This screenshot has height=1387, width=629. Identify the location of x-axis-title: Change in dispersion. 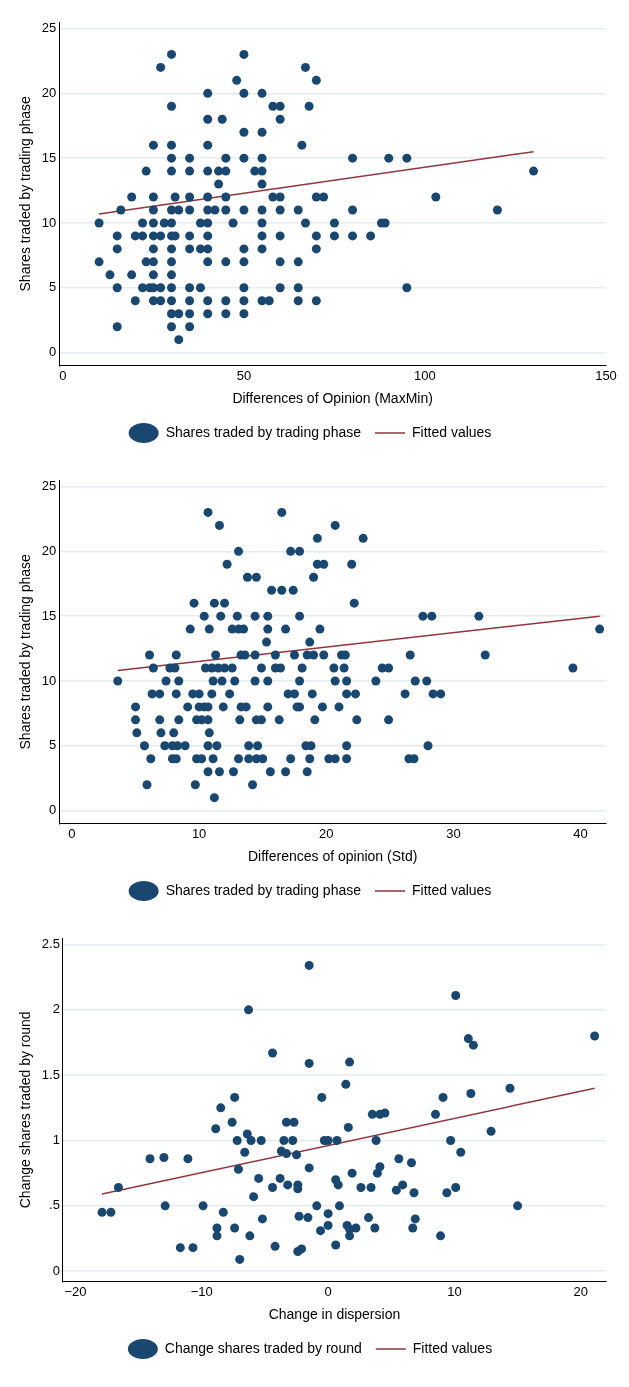
(334, 1314).